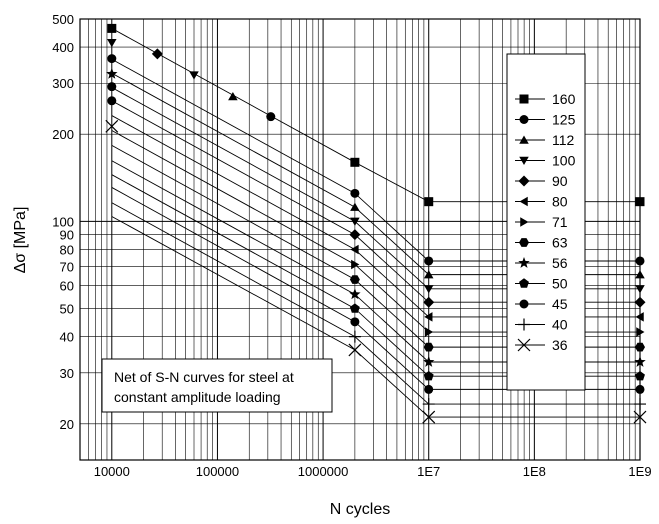 The image size is (659, 524). What do you see at coordinates (428, 471) in the screenshot?
I see `x-tick-label: 1E7` at bounding box center [428, 471].